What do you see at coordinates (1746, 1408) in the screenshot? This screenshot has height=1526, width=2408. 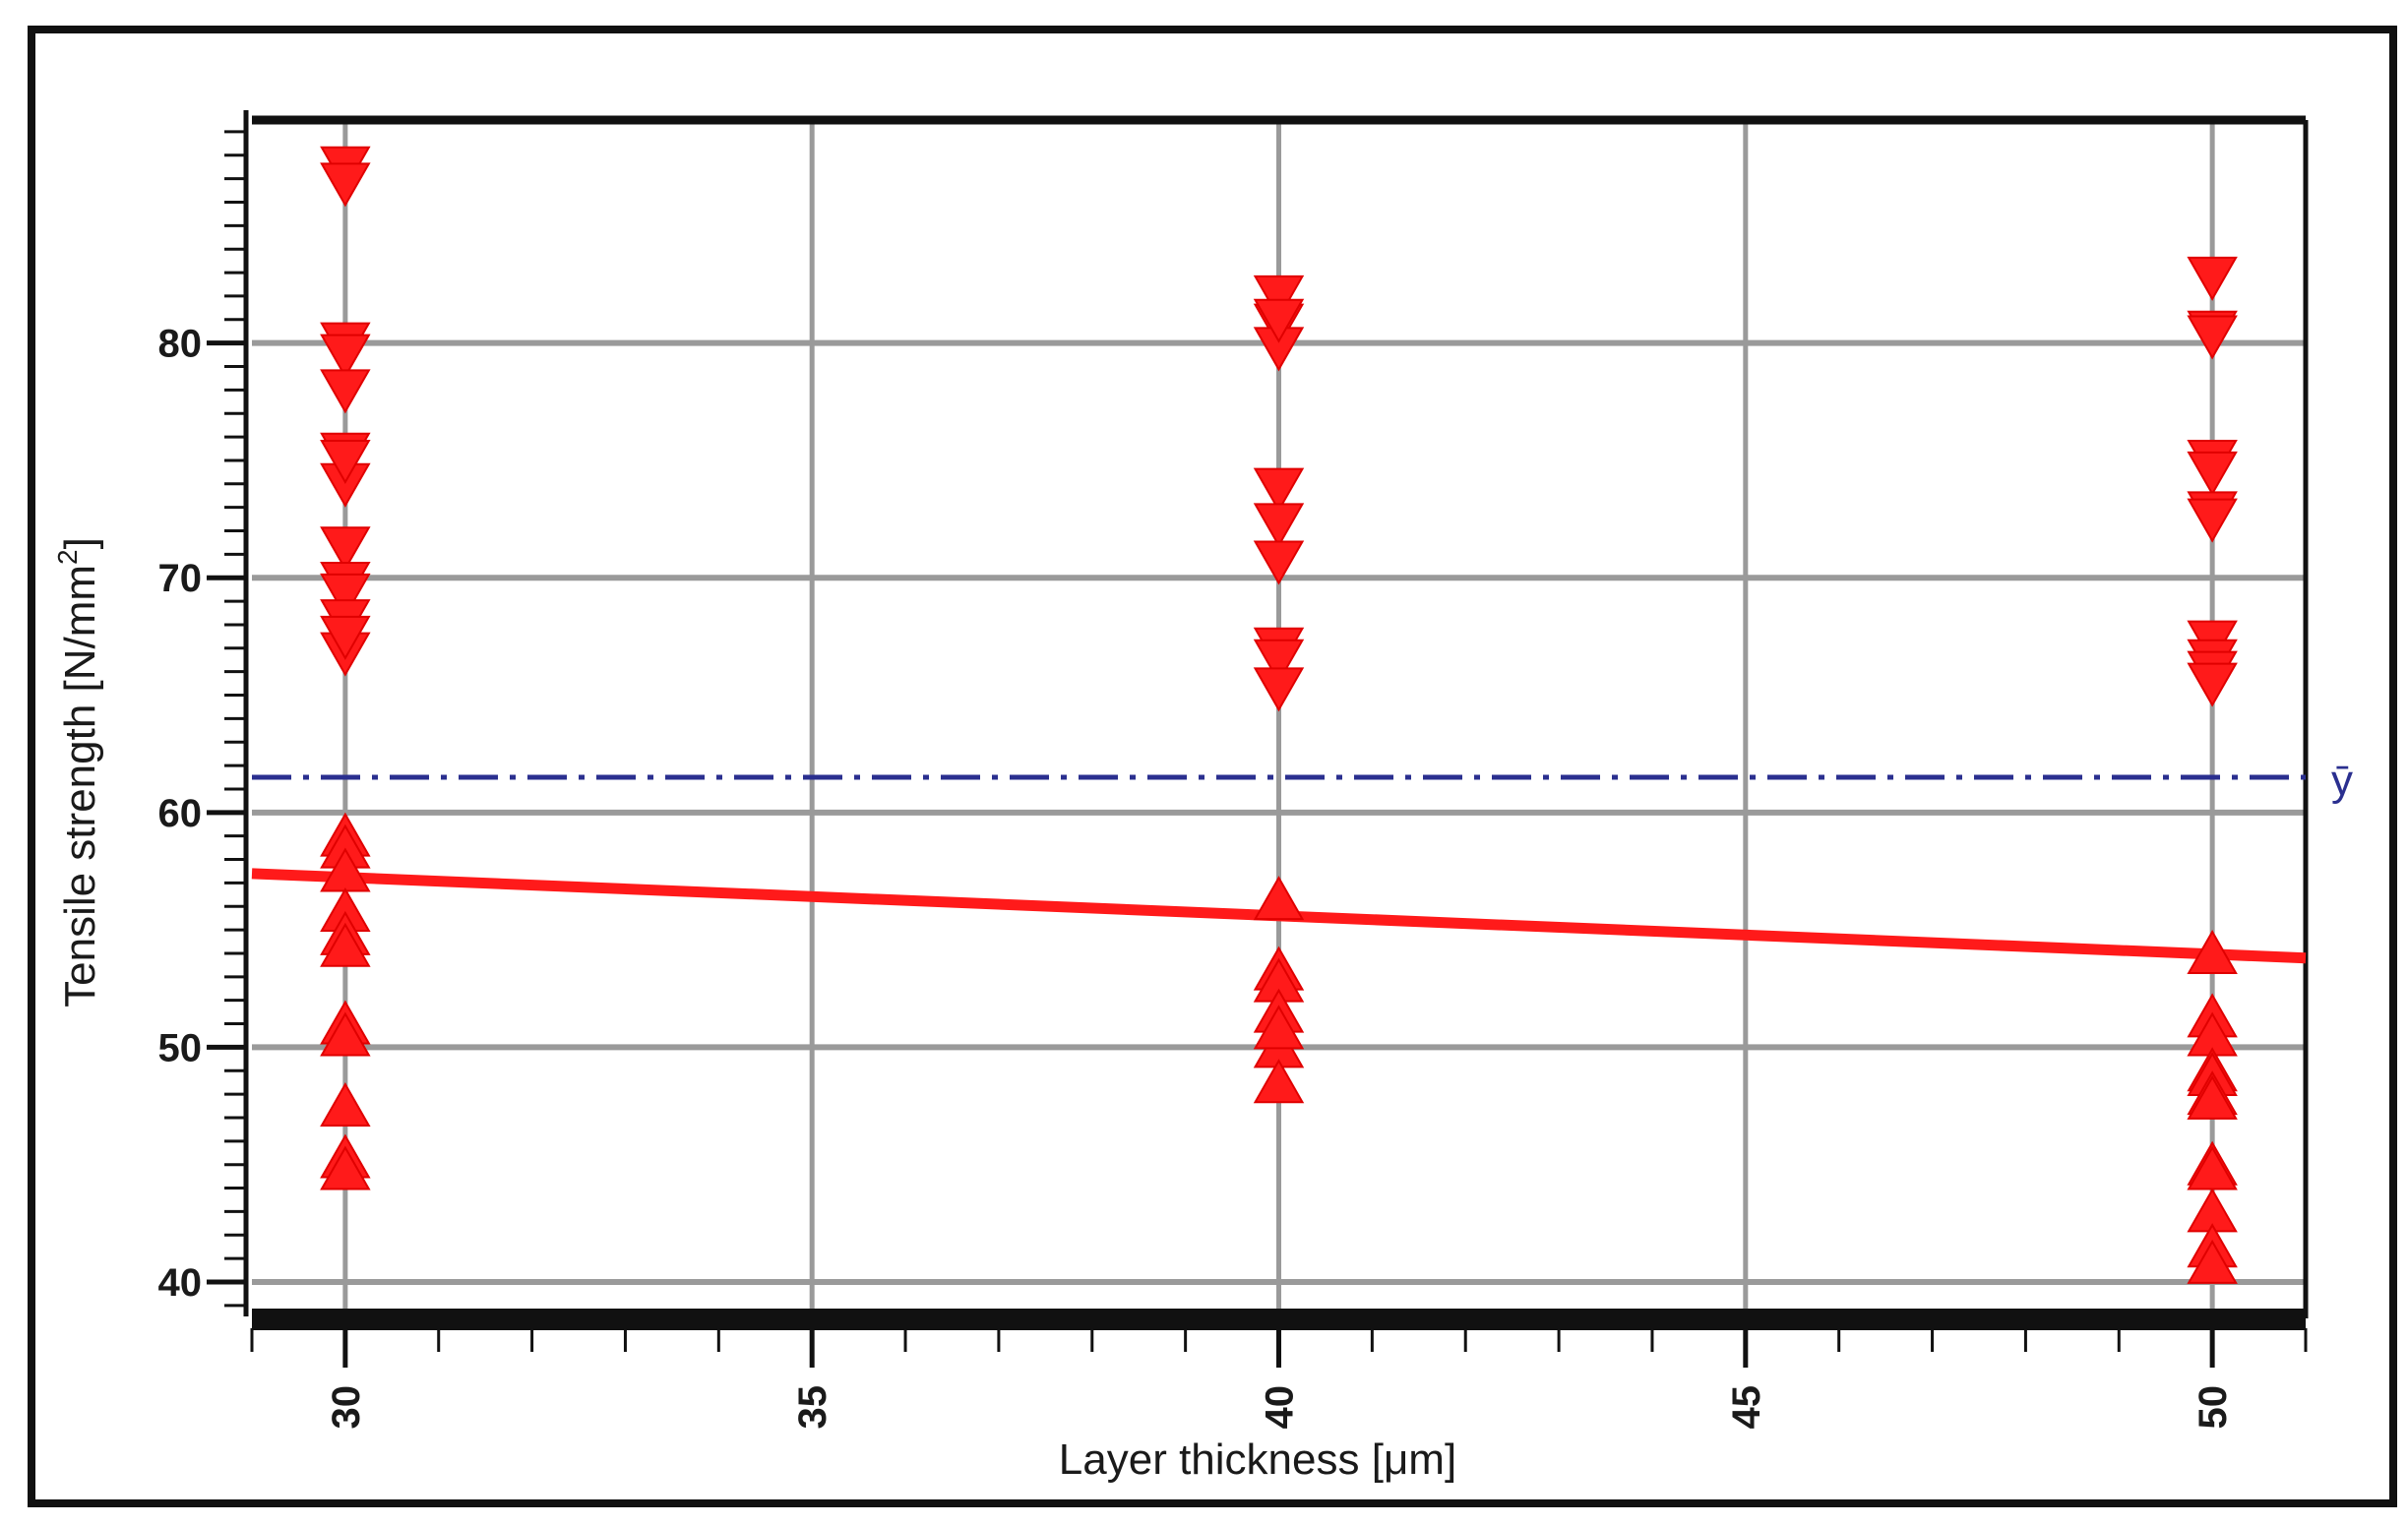 I see `x-tick-label: 45` at bounding box center [1746, 1408].